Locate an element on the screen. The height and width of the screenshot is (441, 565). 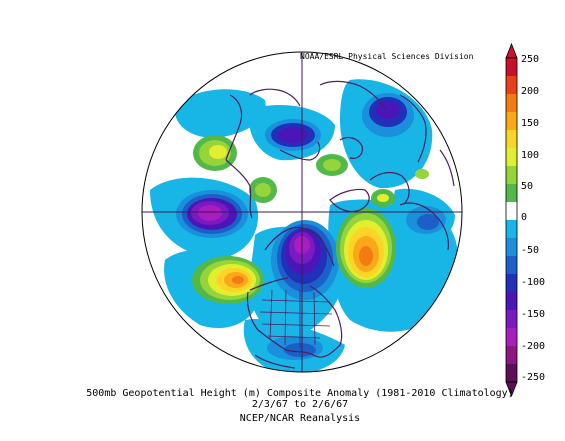
colorbar-tick-label: -250 is located at coordinates (533, 377).